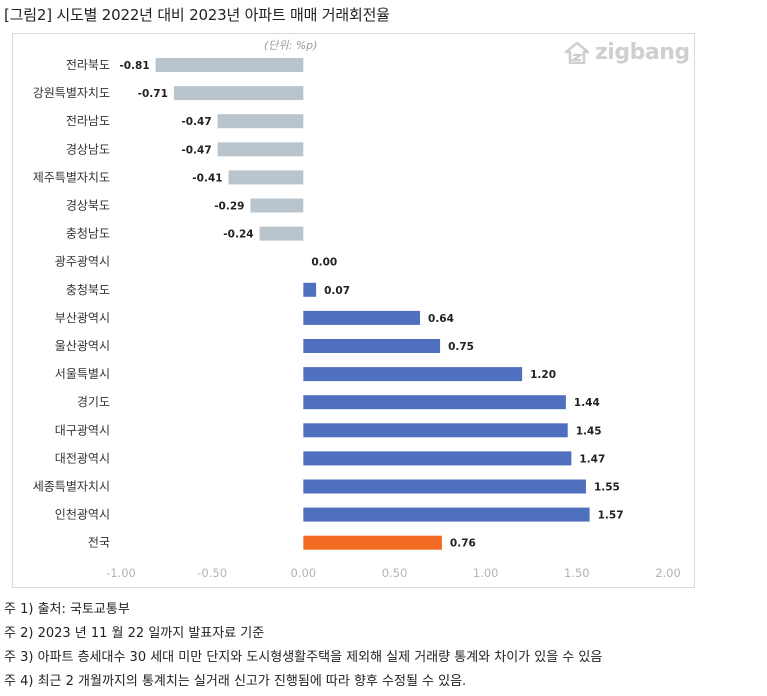  I want to click on value-label: -0.71, so click(153, 94).